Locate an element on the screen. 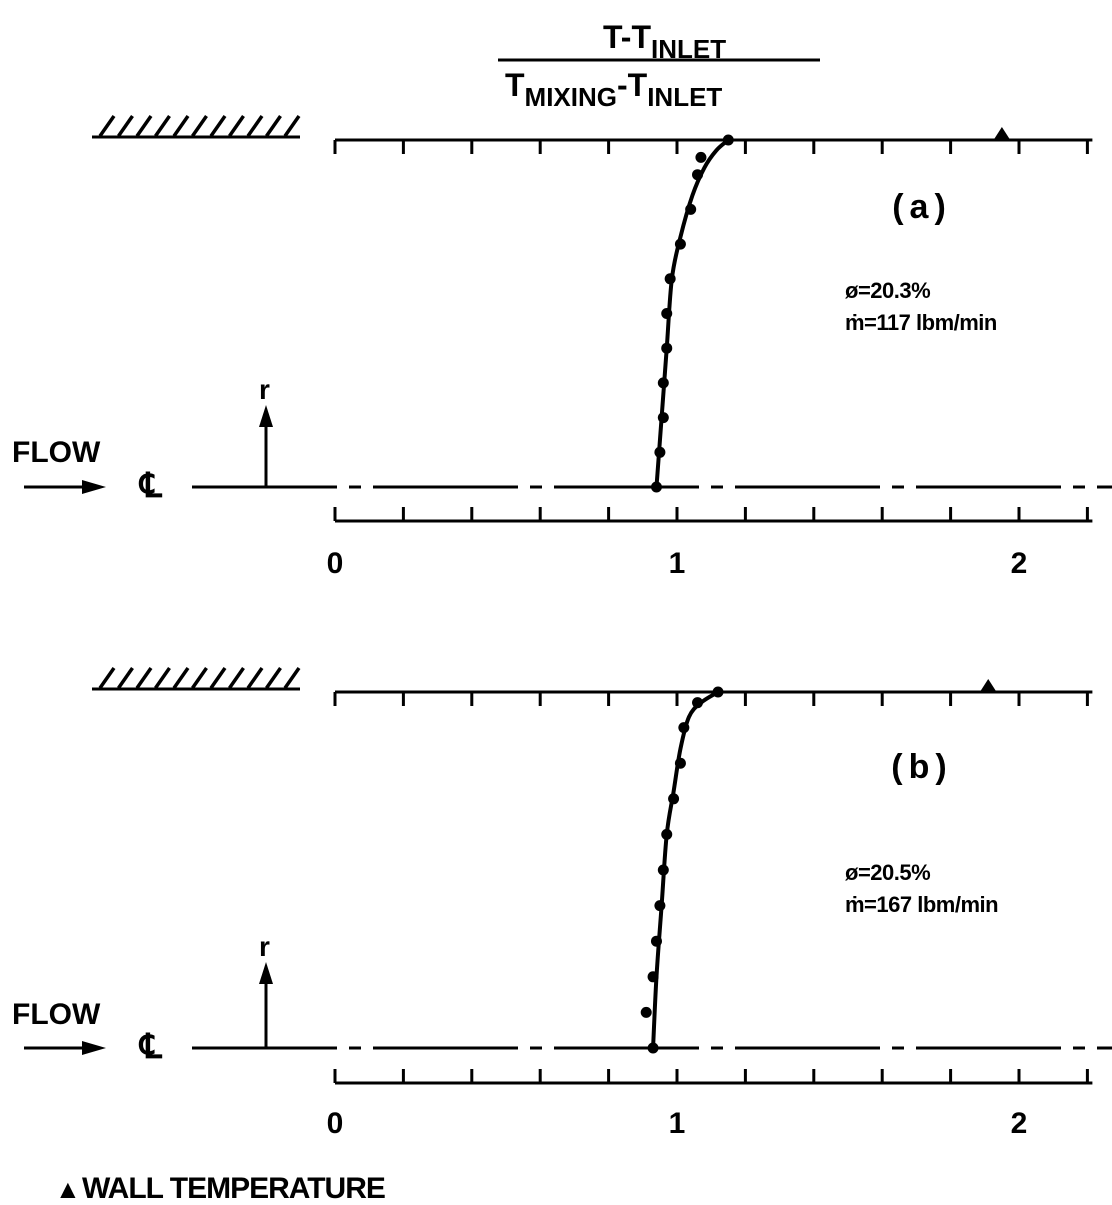 This screenshot has height=1205, width=1112. legend-label-wall-temperature: WALL TEMPERATURE is located at coordinates (233, 1188).